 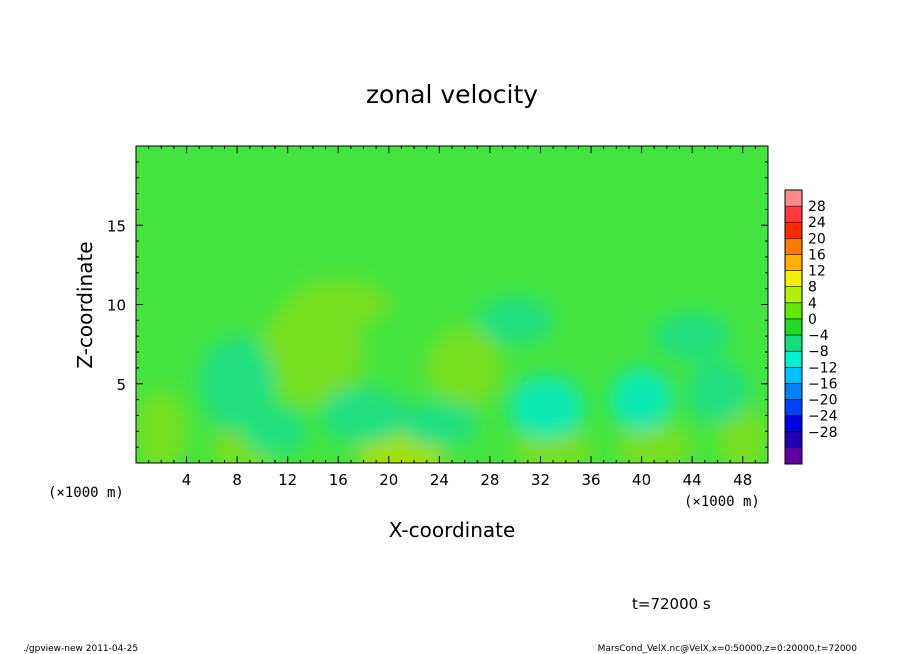 I want to click on x-tick-label: 32, so click(x=540, y=480).